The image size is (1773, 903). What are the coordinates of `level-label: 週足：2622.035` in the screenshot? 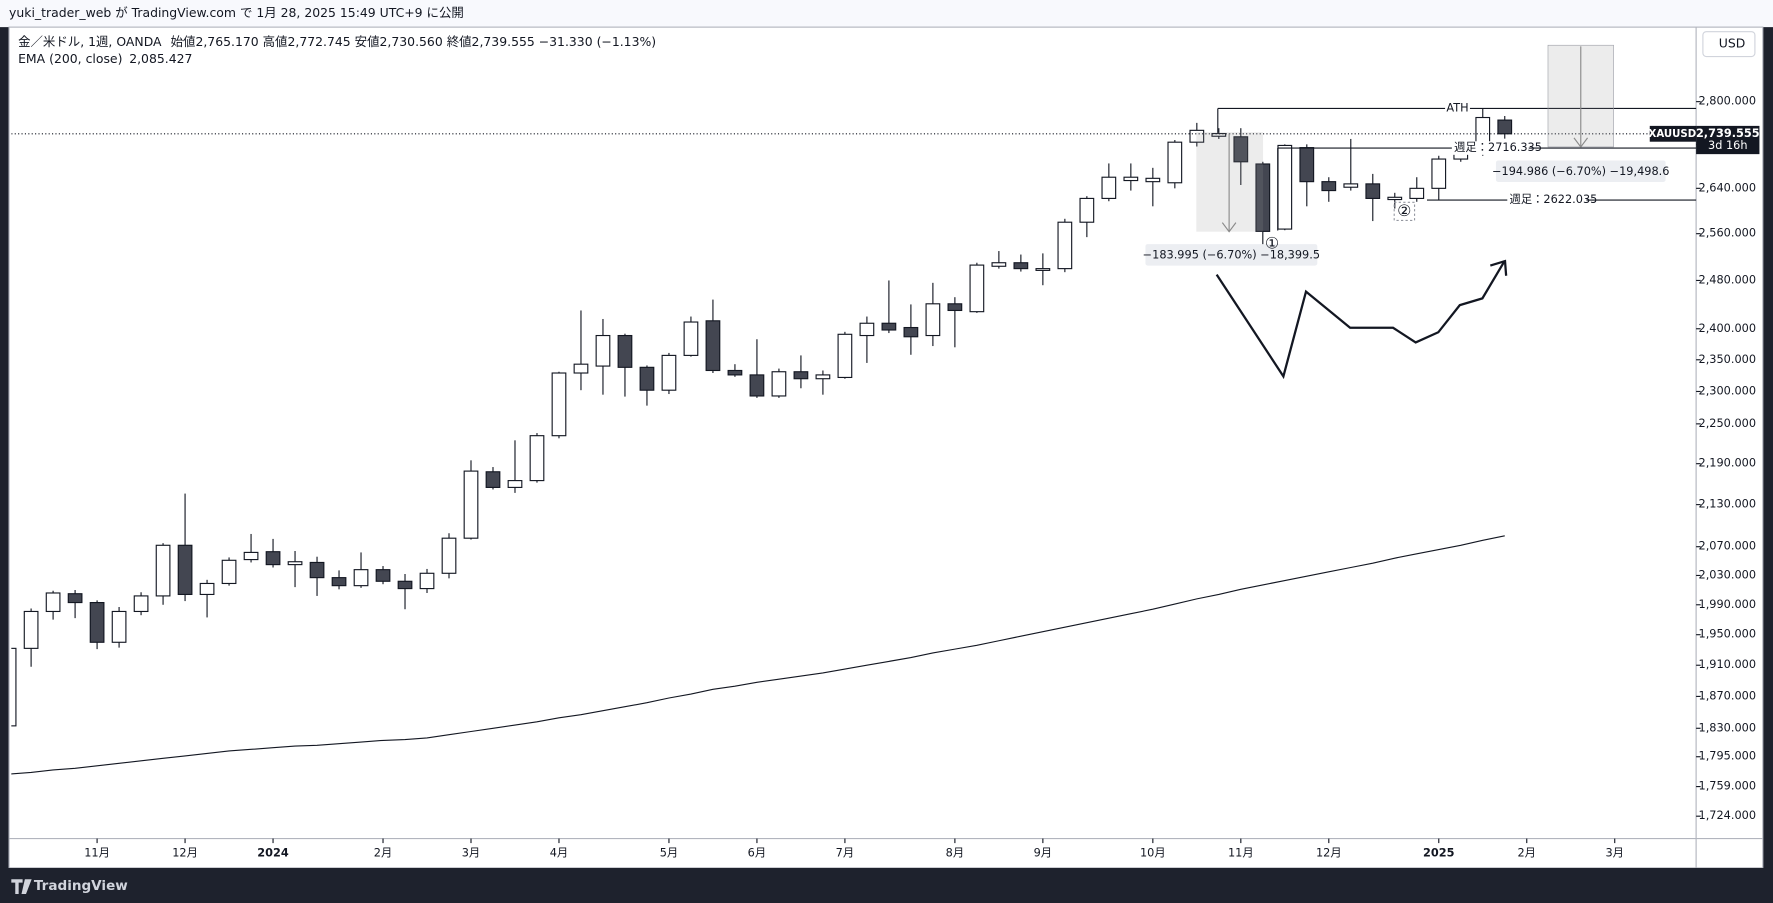 It's located at (1554, 199).